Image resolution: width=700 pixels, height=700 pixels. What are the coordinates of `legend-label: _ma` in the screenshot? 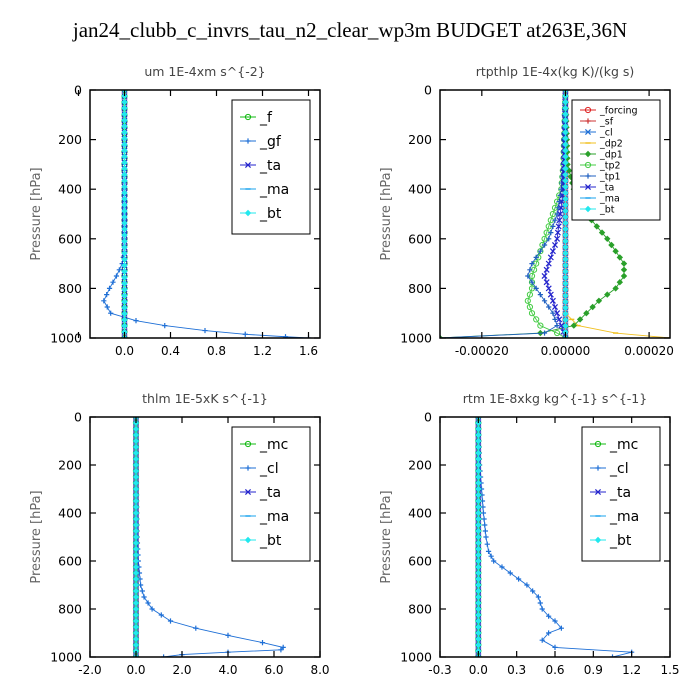 It's located at (609, 199).